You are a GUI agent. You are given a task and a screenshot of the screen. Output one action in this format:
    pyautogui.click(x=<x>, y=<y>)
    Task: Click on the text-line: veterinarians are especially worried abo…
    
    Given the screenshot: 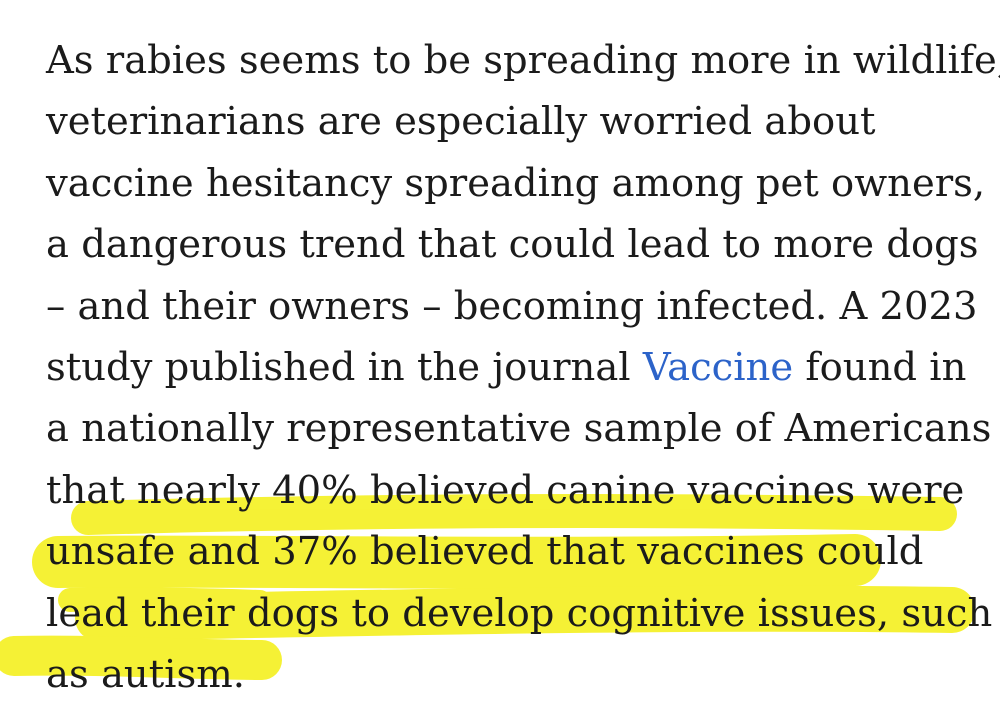 What is the action you would take?
    pyautogui.click(x=461, y=122)
    